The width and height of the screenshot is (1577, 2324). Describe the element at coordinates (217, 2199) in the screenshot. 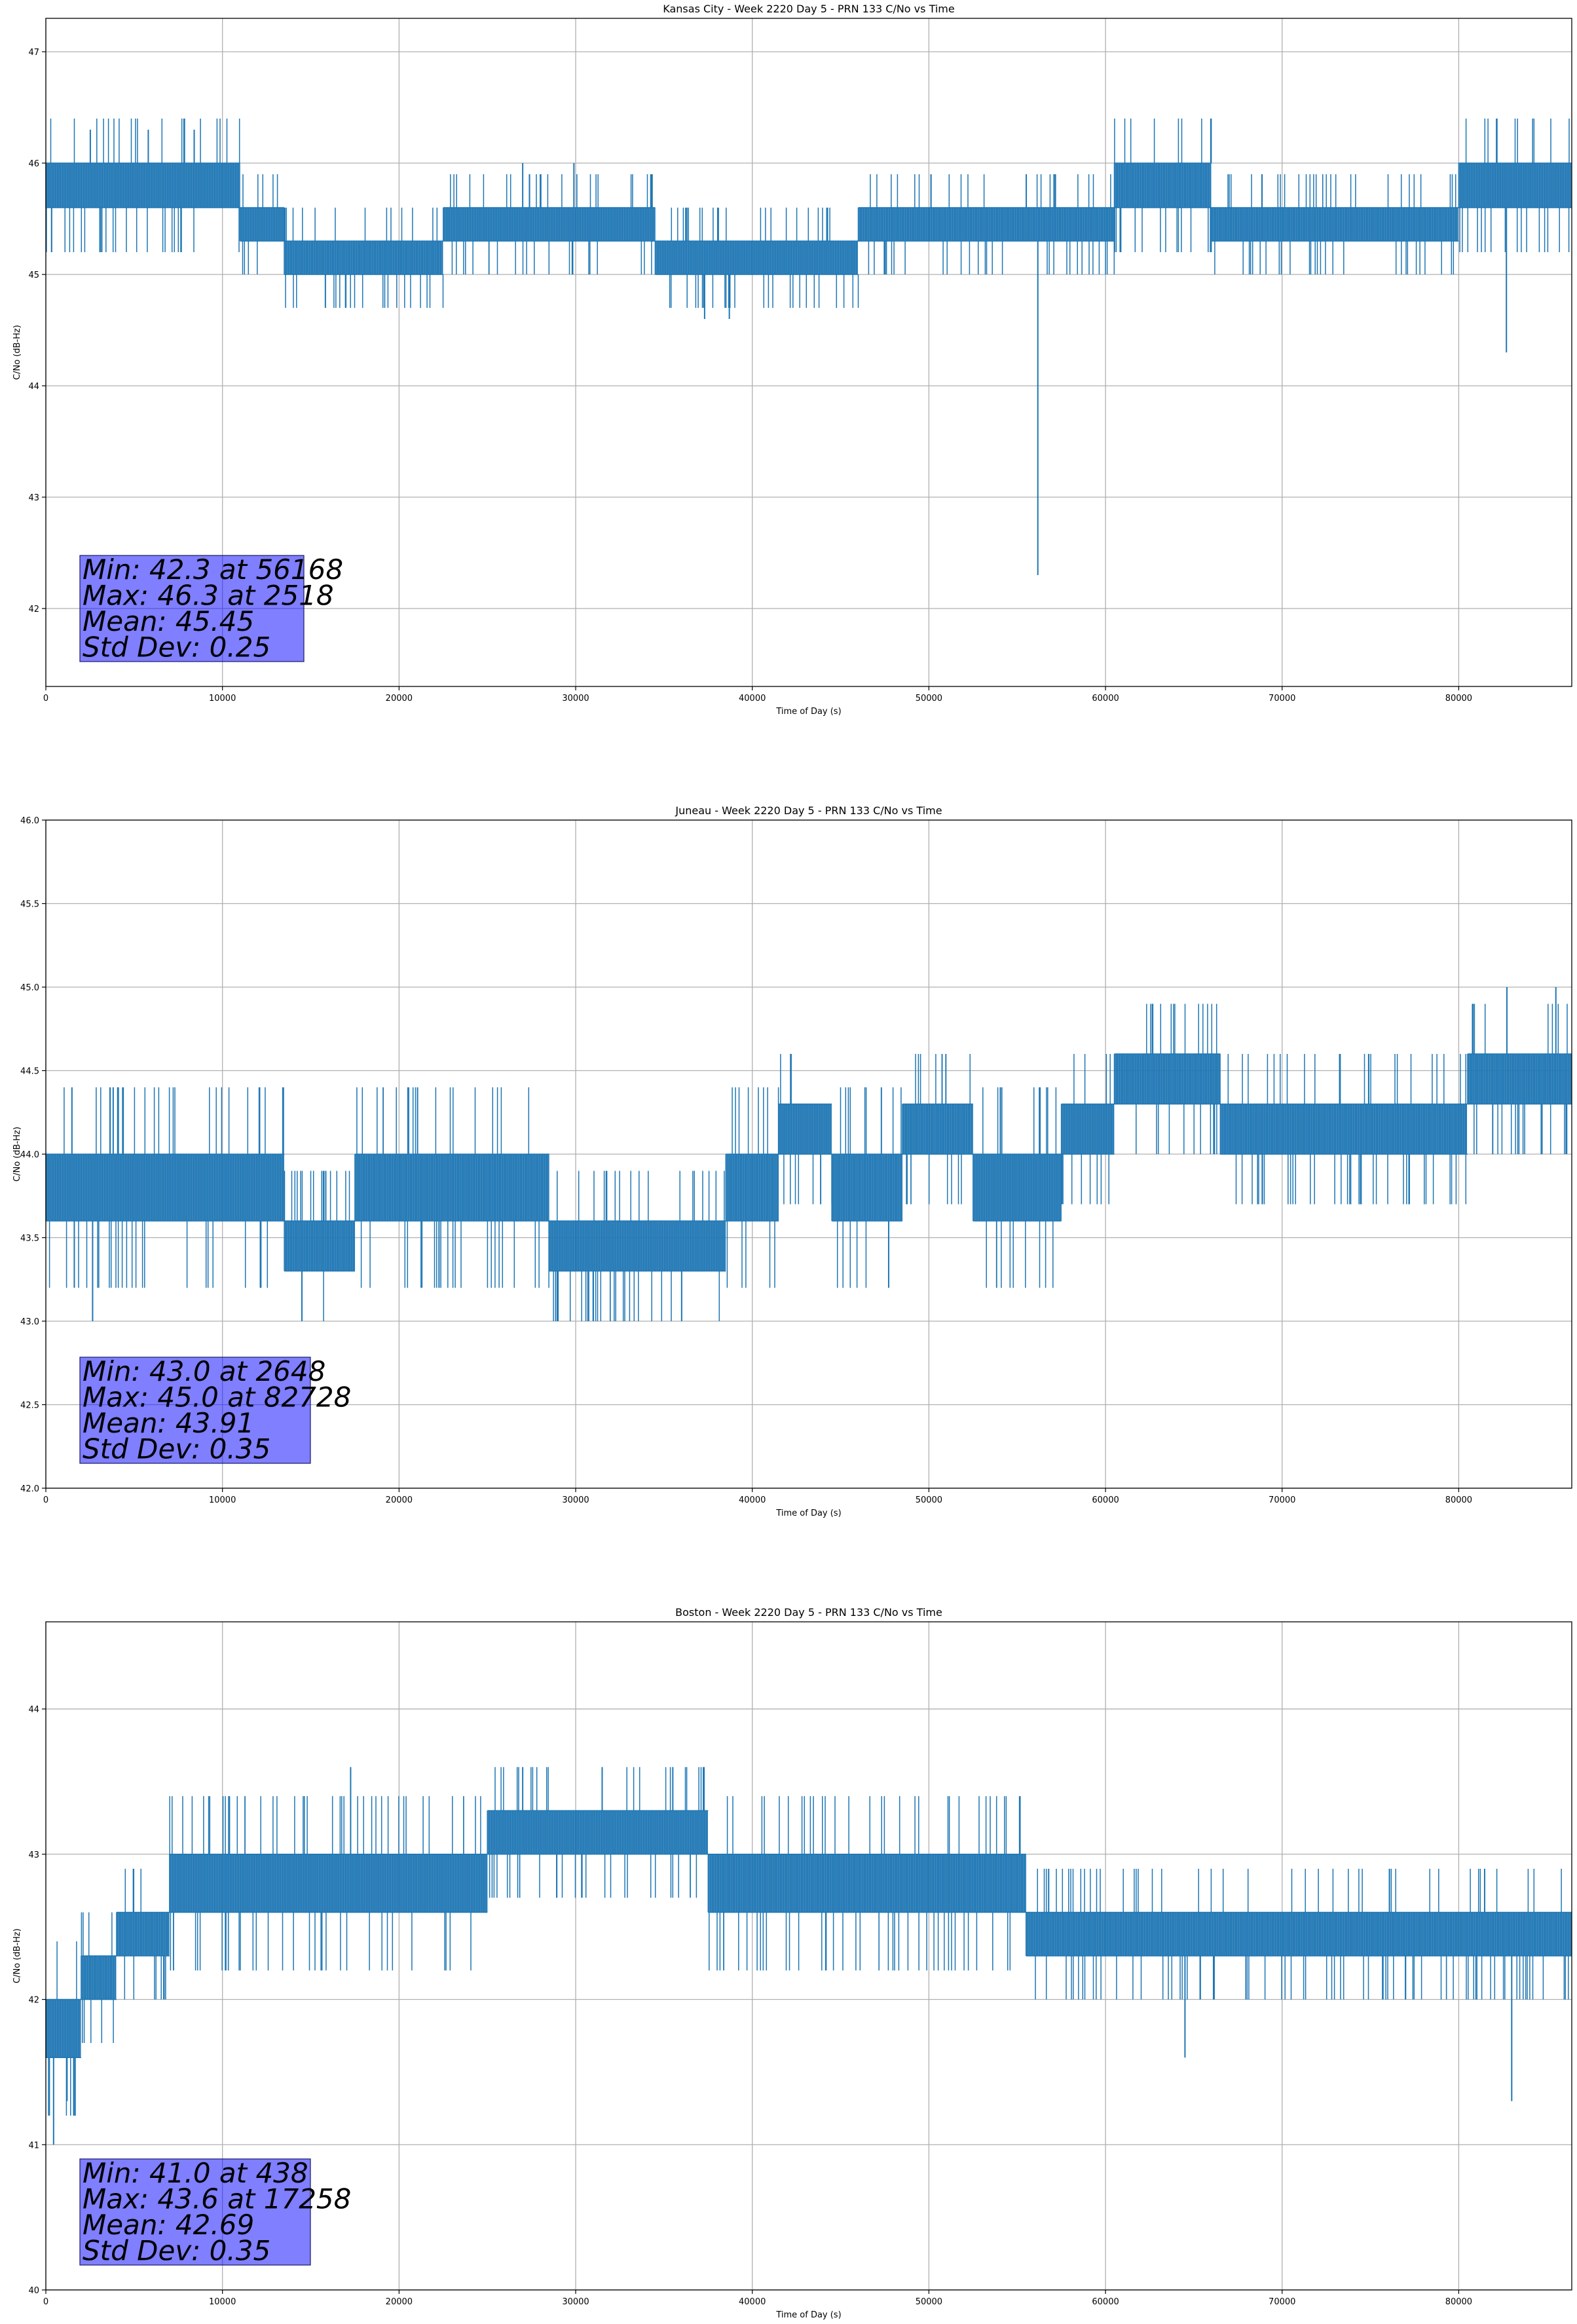

I see `stats-max-text: Max: 43.6 at 17258` at that location.